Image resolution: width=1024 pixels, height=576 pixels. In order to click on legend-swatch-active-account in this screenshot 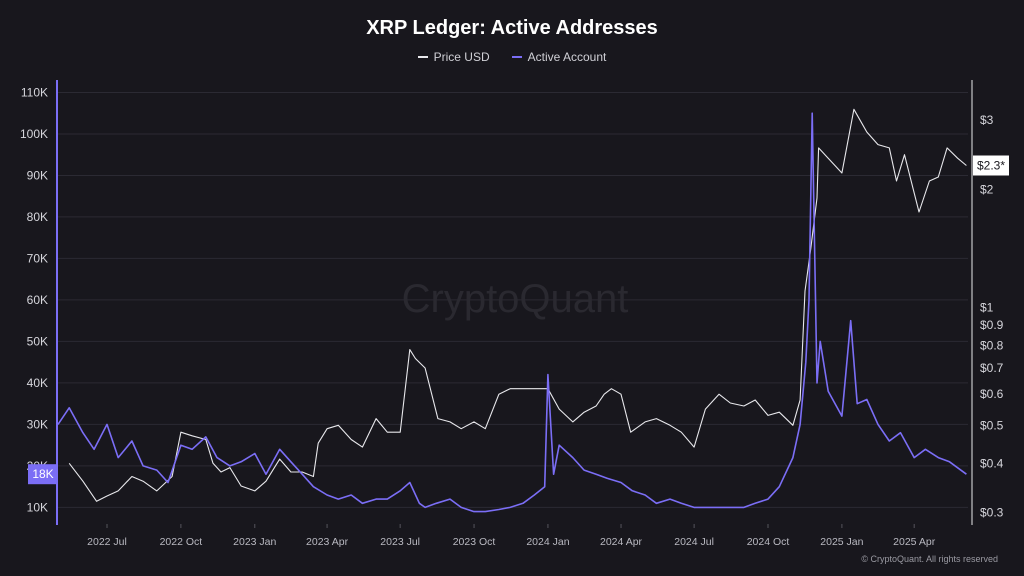, I will do `click(516, 57)`.